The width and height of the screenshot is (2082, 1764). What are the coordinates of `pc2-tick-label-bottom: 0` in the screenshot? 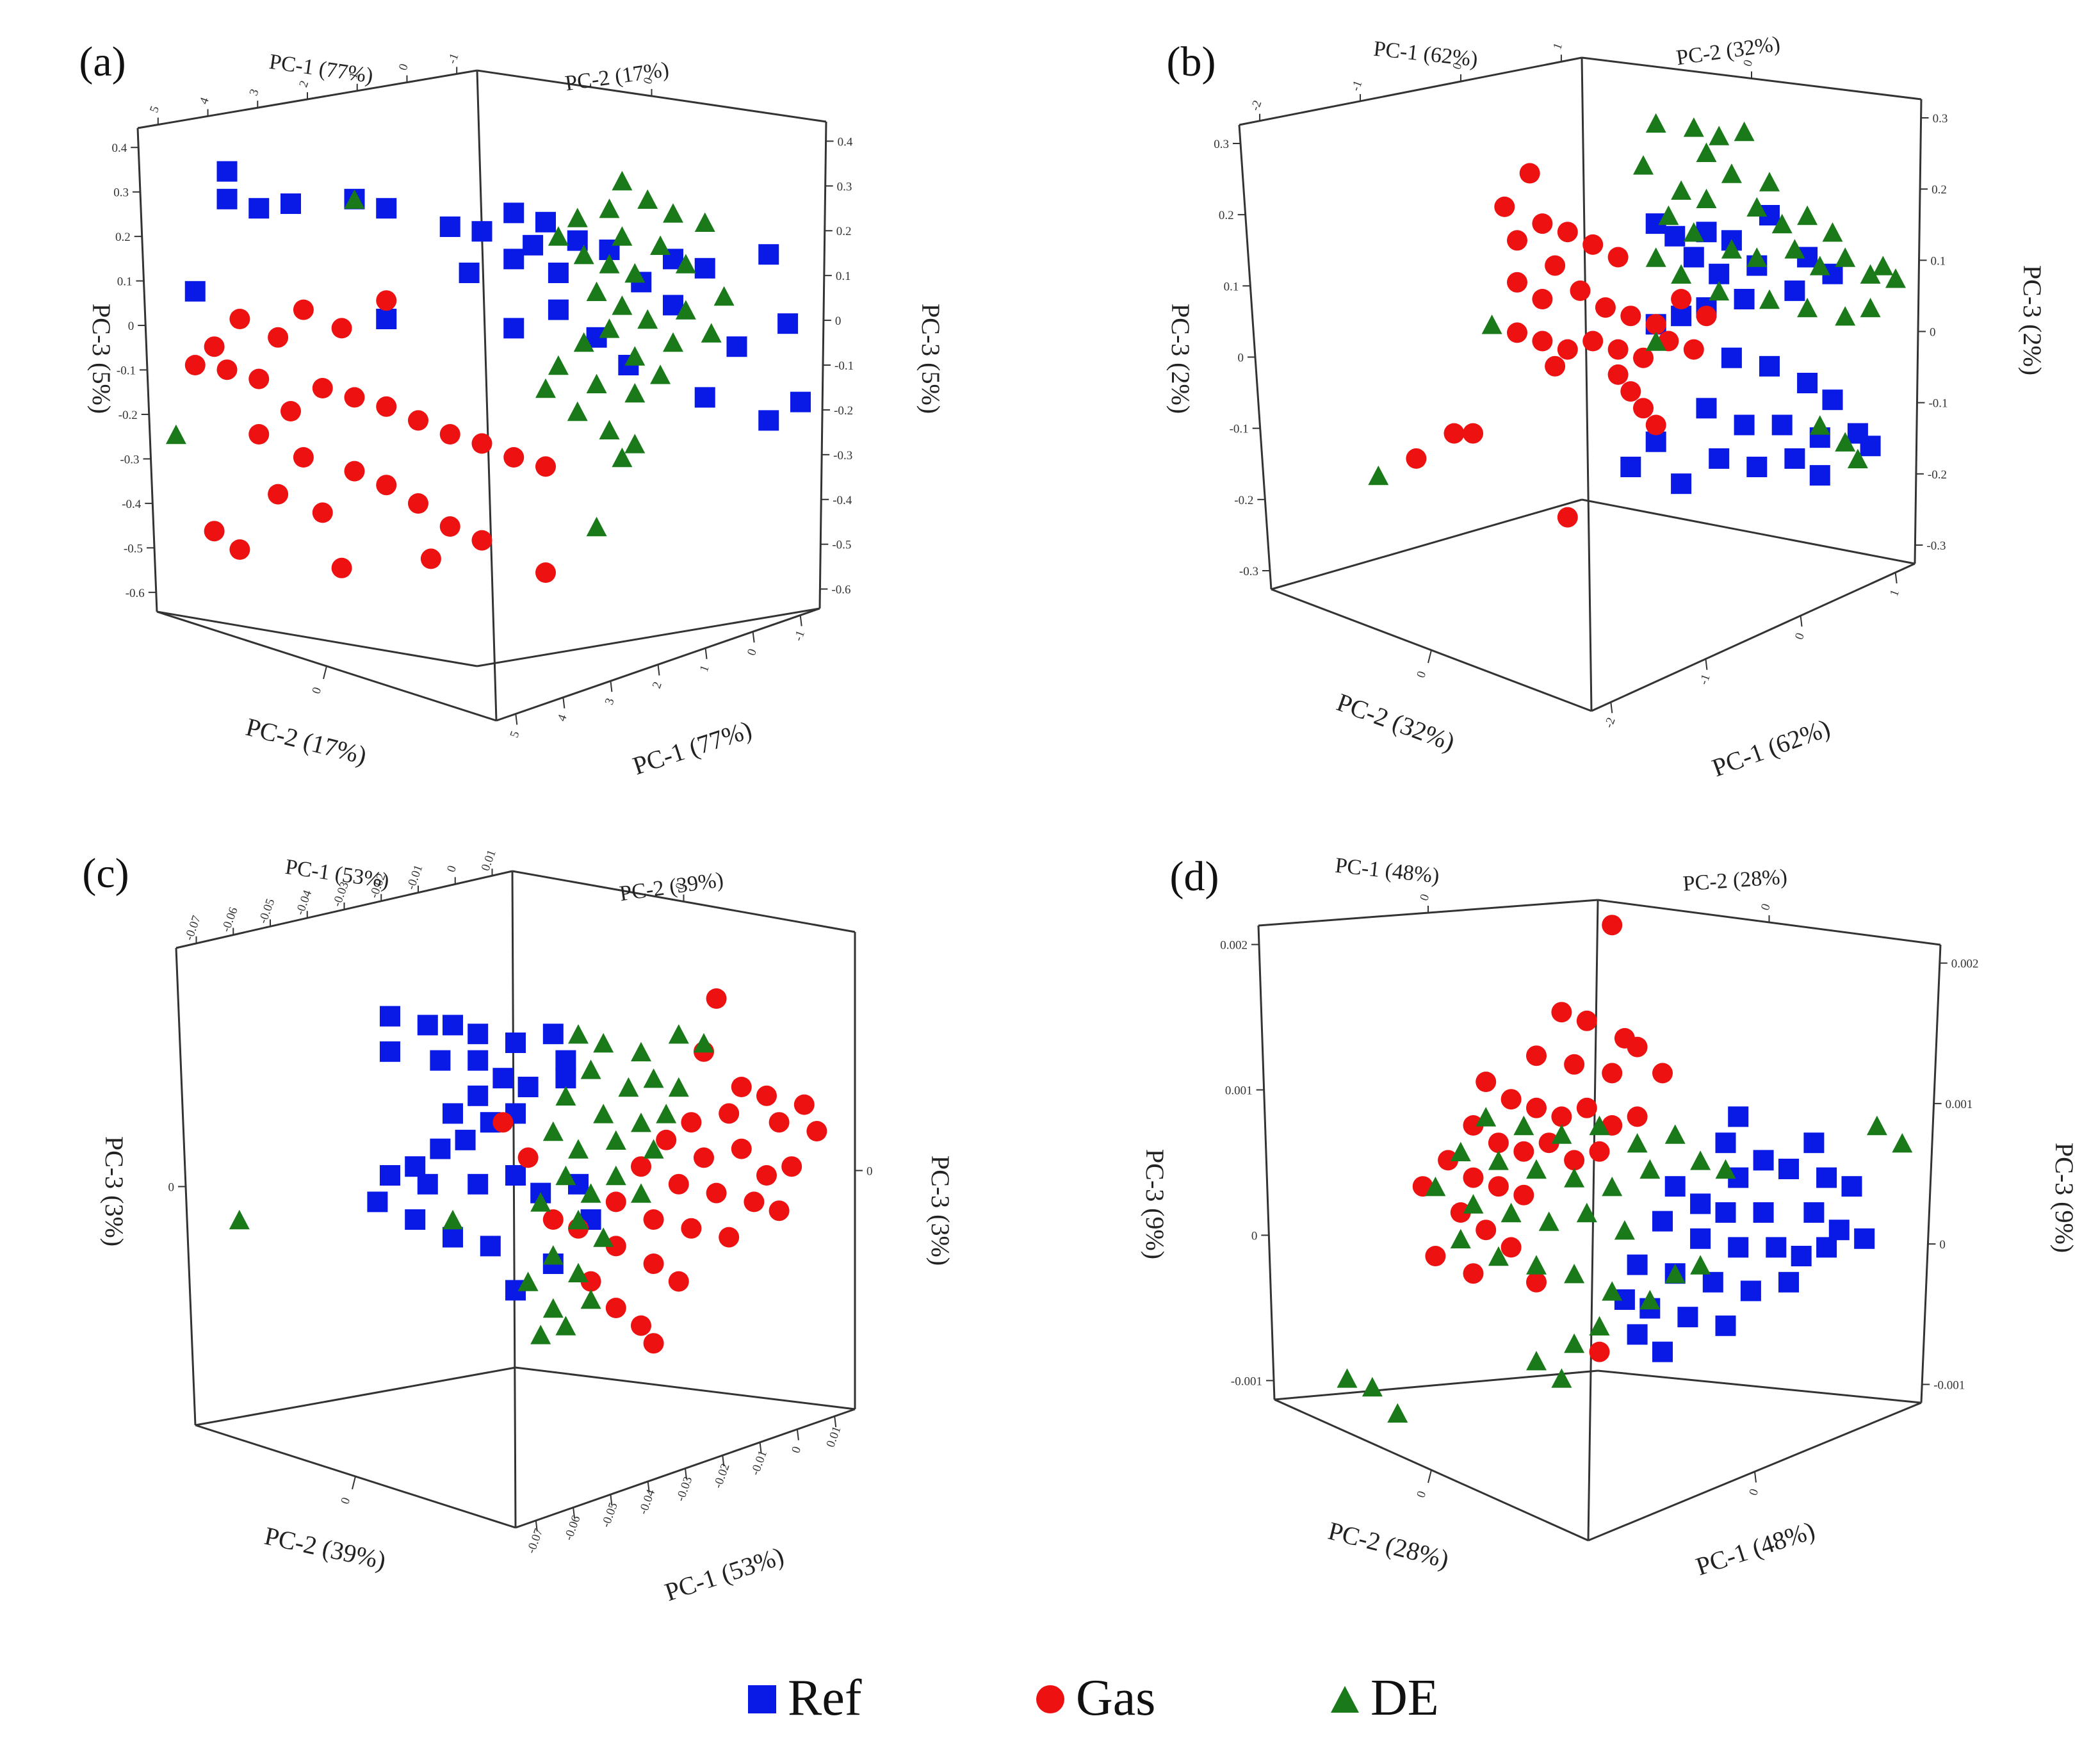 It's located at (1421, 674).